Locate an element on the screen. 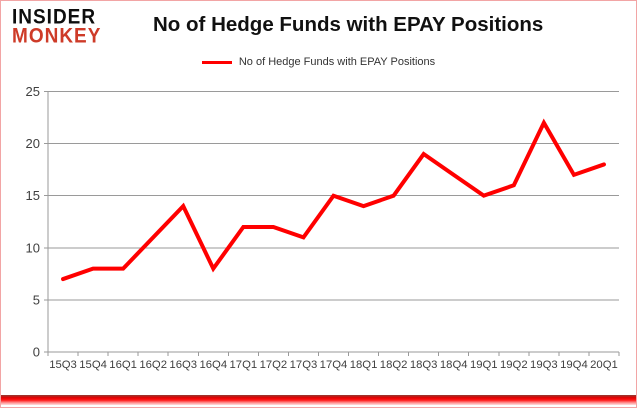 The width and height of the screenshot is (637, 408). logo-text-insider: INSIDER is located at coordinates (54, 17).